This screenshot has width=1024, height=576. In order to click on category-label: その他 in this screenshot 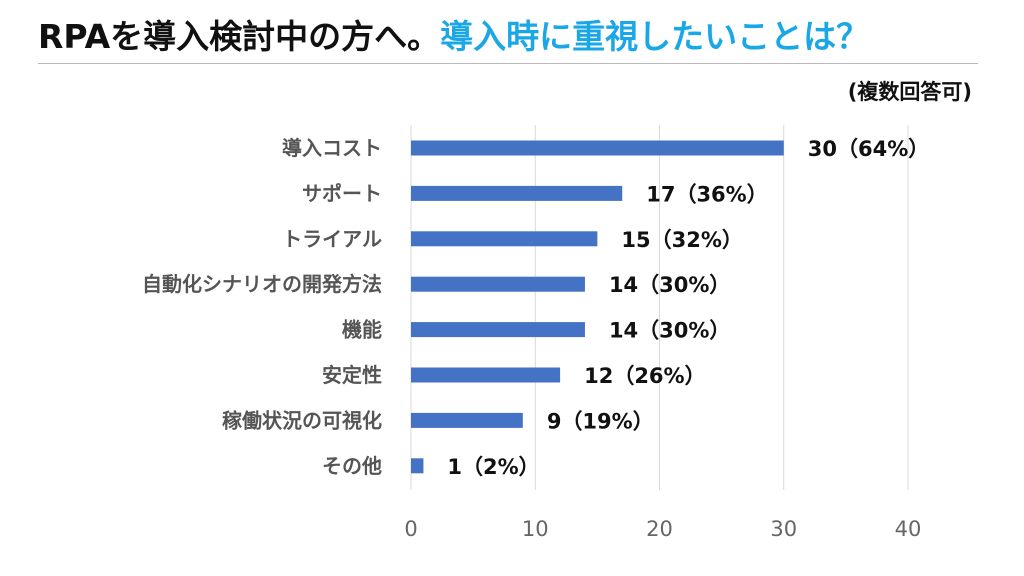, I will do `click(352, 466)`.